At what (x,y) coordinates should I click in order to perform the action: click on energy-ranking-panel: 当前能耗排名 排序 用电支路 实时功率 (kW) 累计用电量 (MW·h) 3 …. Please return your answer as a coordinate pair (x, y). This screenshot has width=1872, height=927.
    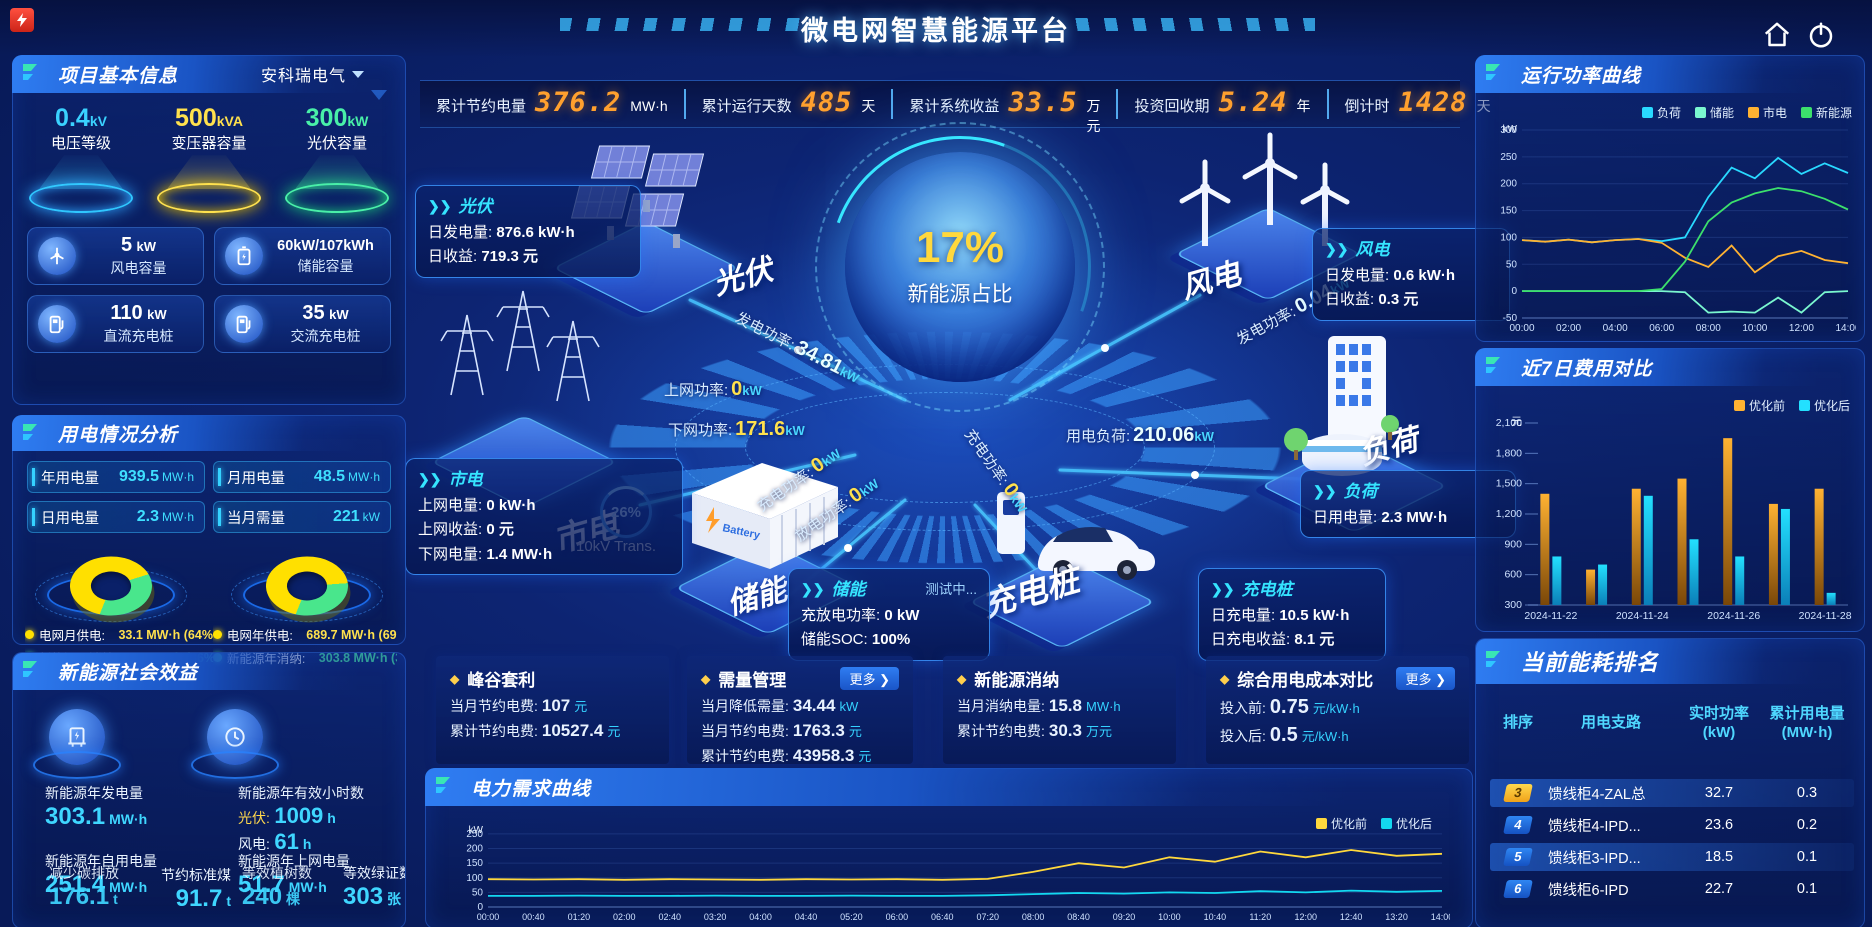
    Looking at the image, I should click on (1670, 782).